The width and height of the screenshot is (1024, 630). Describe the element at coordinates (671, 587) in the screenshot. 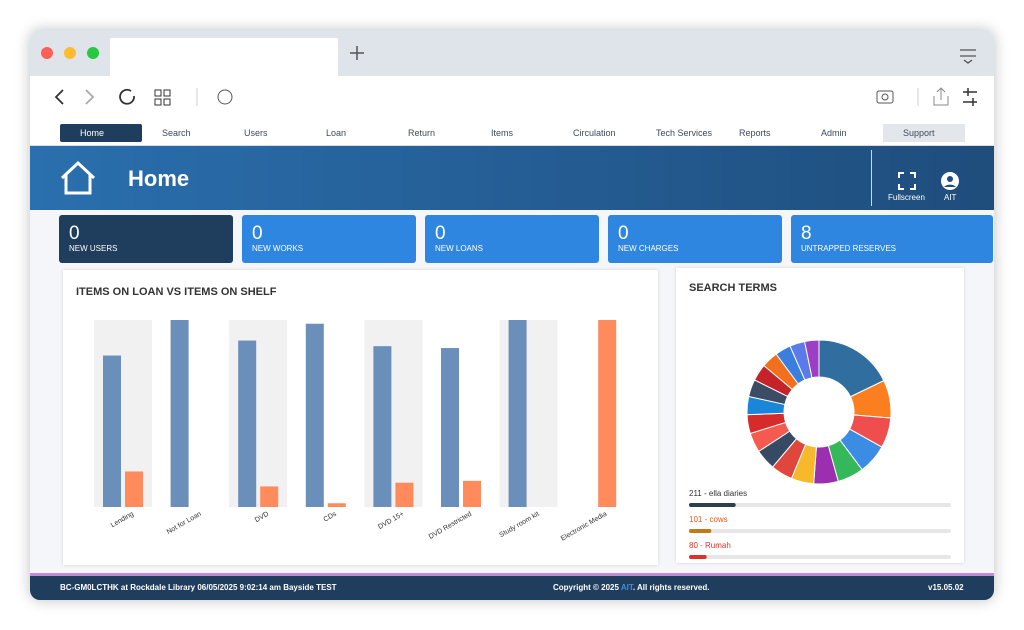

I see `rights: . All rights reserved.` at that location.